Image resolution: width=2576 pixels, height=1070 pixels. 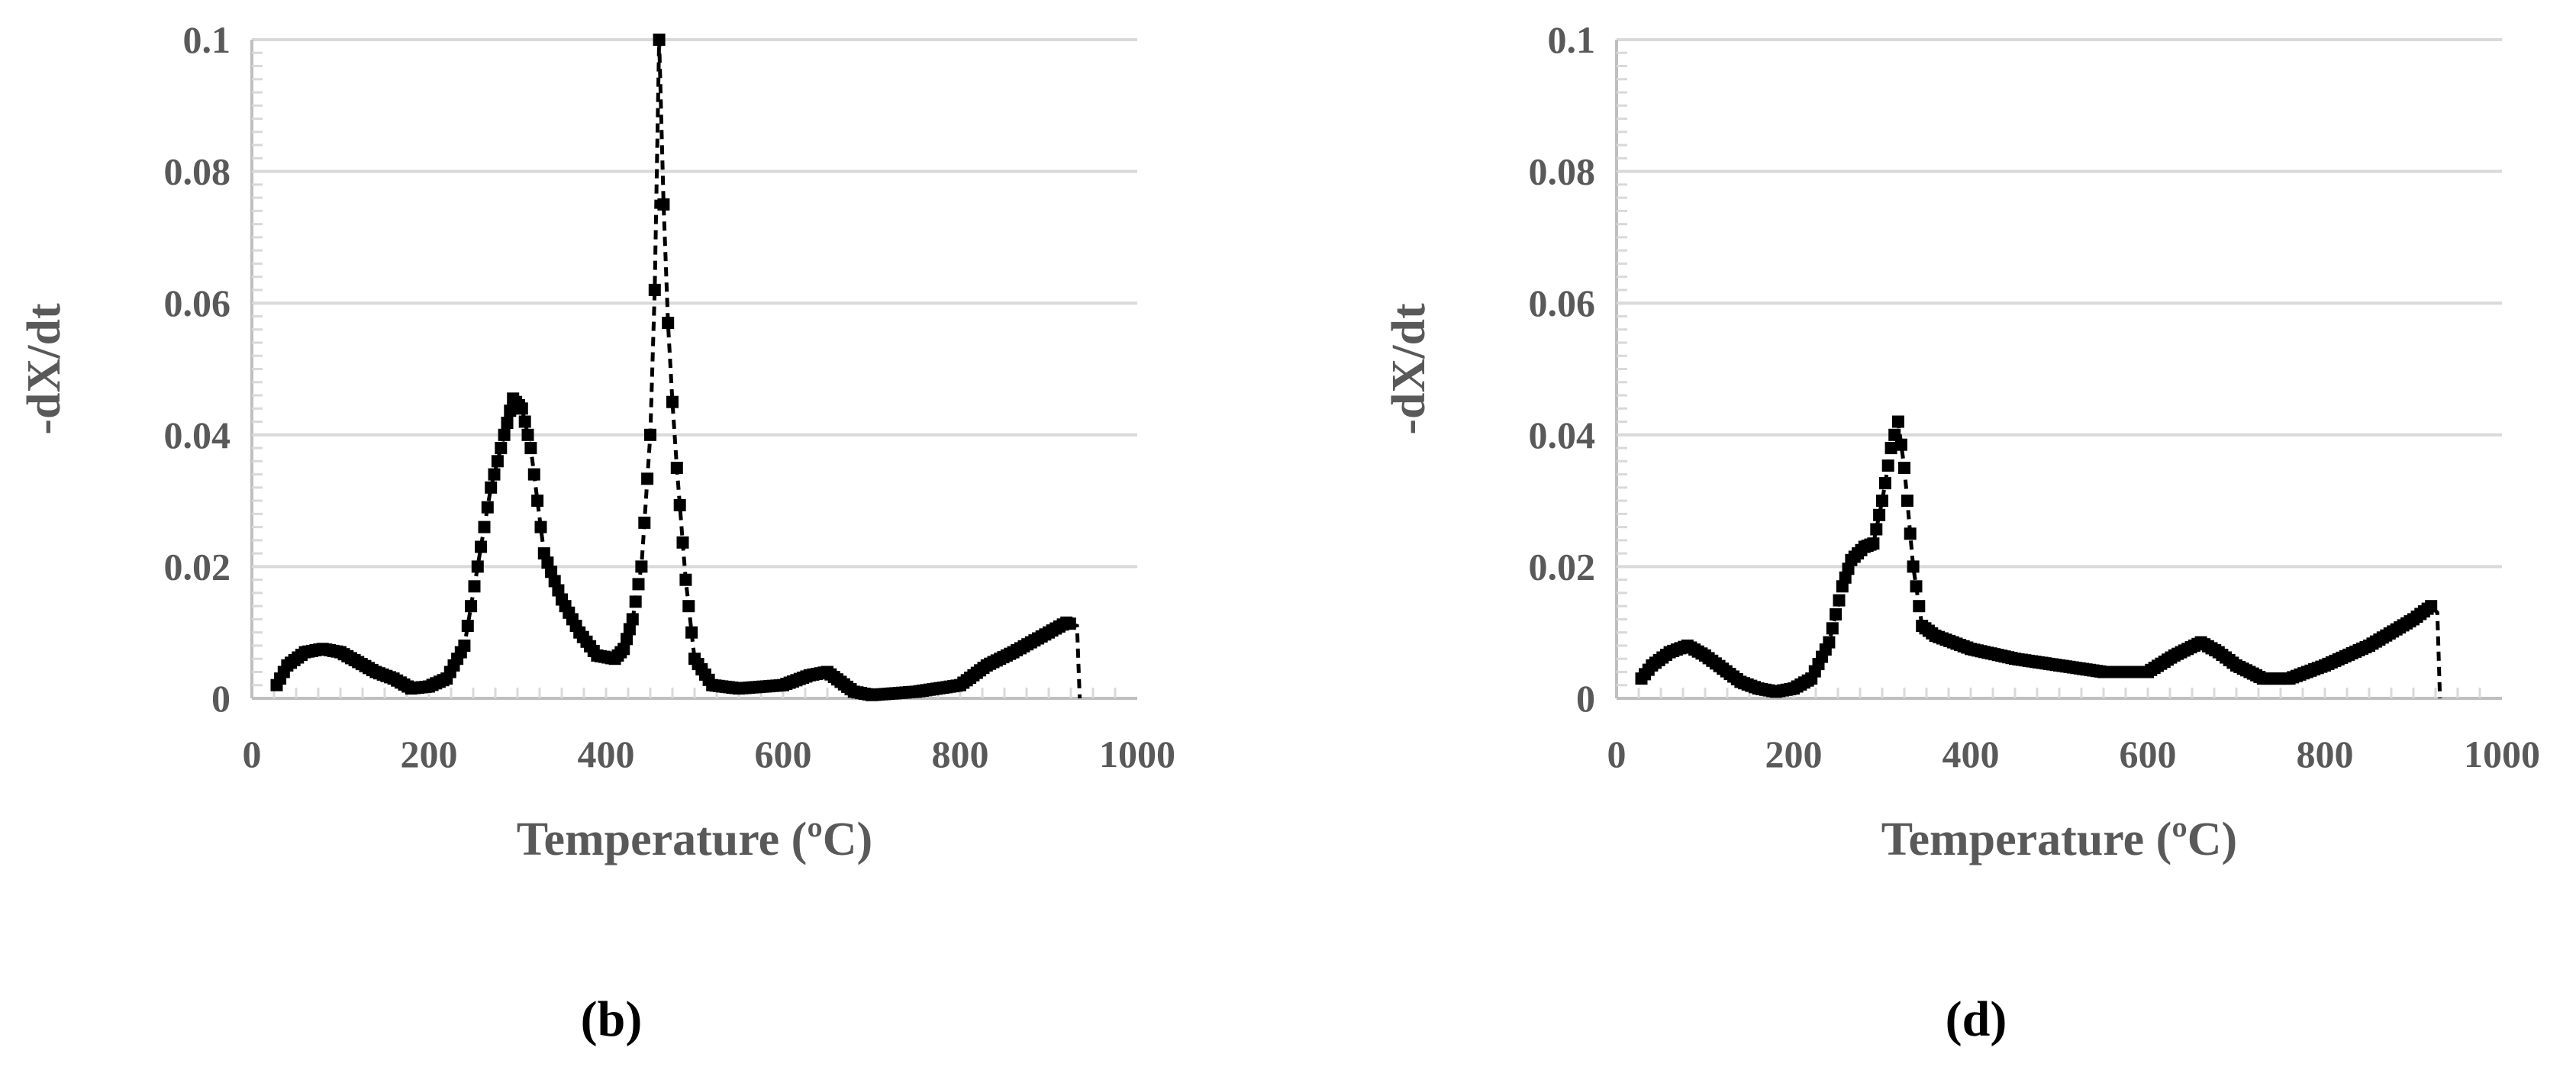 I want to click on panel-caption-b: (b), so click(x=612, y=1019).